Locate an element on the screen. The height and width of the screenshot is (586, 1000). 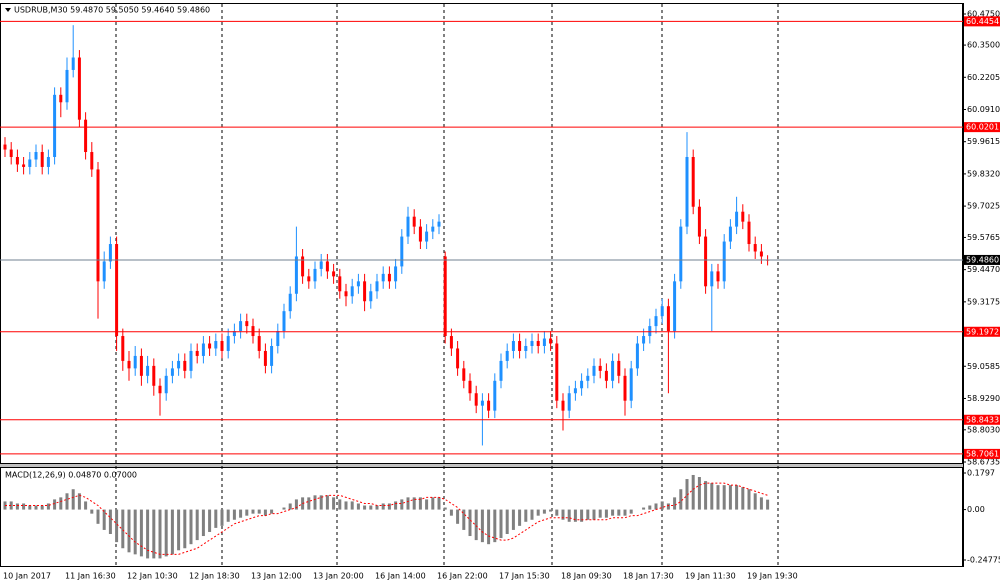
menu-arrow is located at coordinates (8, 10).